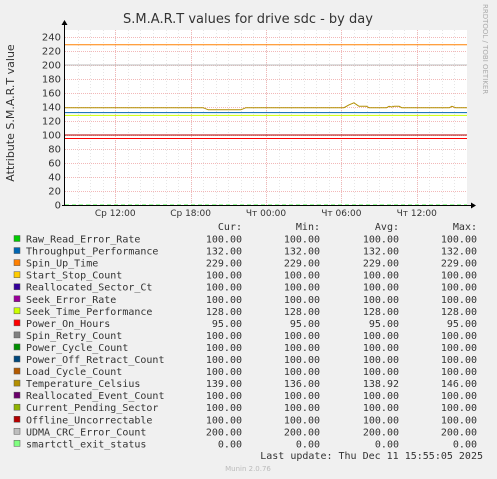 This screenshot has height=479, width=497. I want to click on legend-cur-current-pending-sector: 100.00, so click(224, 408).